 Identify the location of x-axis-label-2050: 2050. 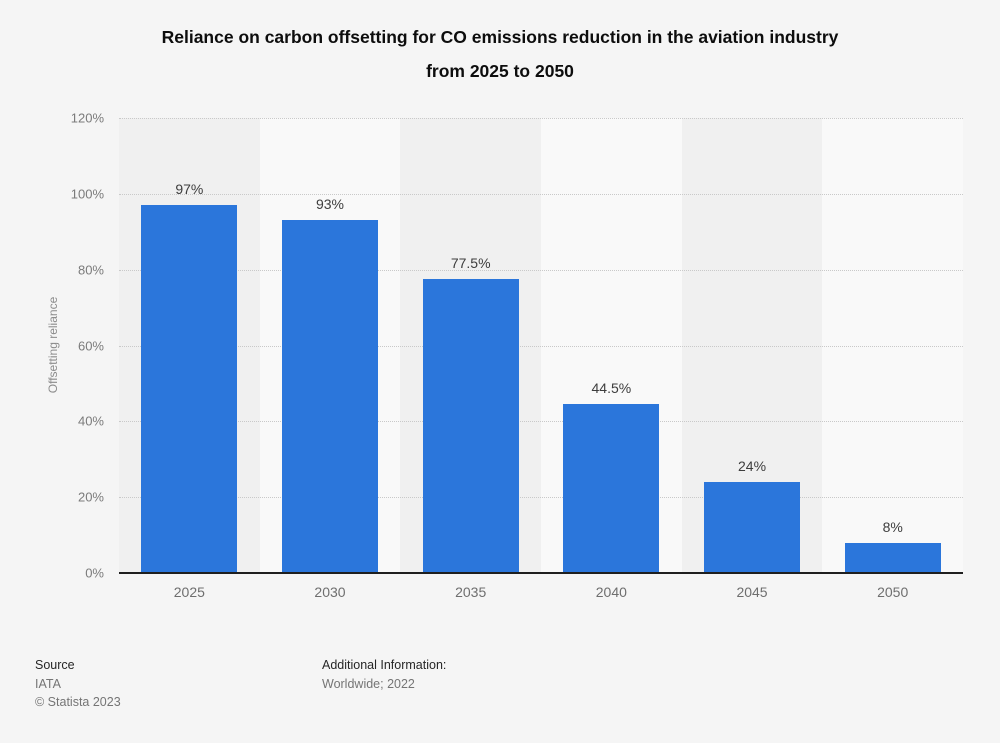
(893, 592).